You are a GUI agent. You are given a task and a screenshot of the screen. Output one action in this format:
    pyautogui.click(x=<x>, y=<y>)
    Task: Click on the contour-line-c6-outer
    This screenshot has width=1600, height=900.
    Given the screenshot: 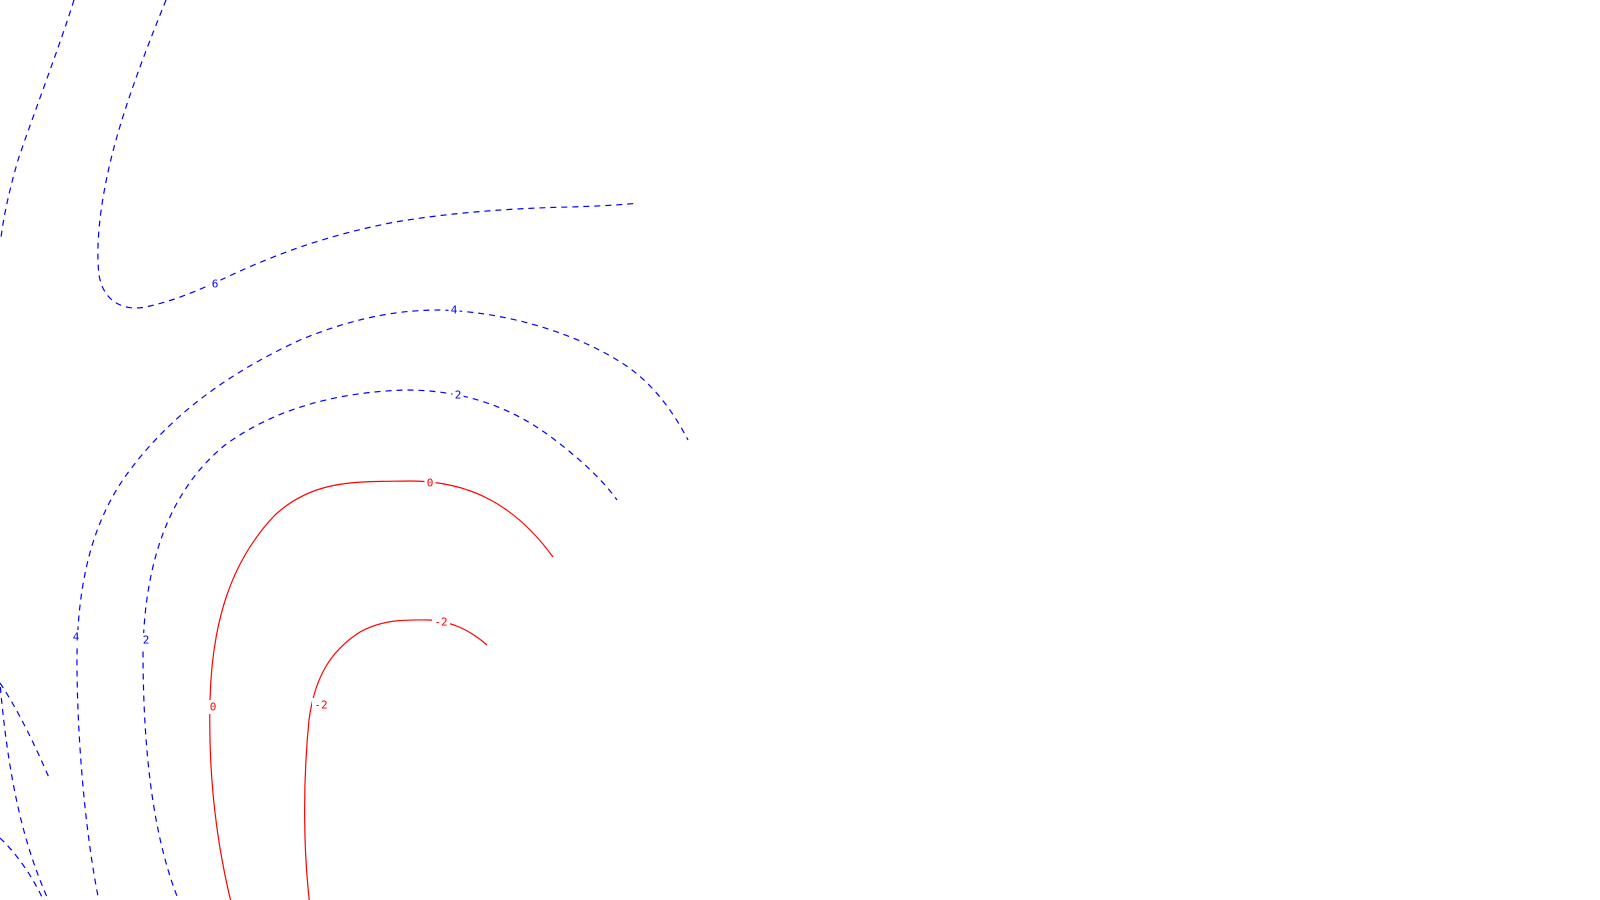 What is the action you would take?
    pyautogui.click(x=37, y=119)
    